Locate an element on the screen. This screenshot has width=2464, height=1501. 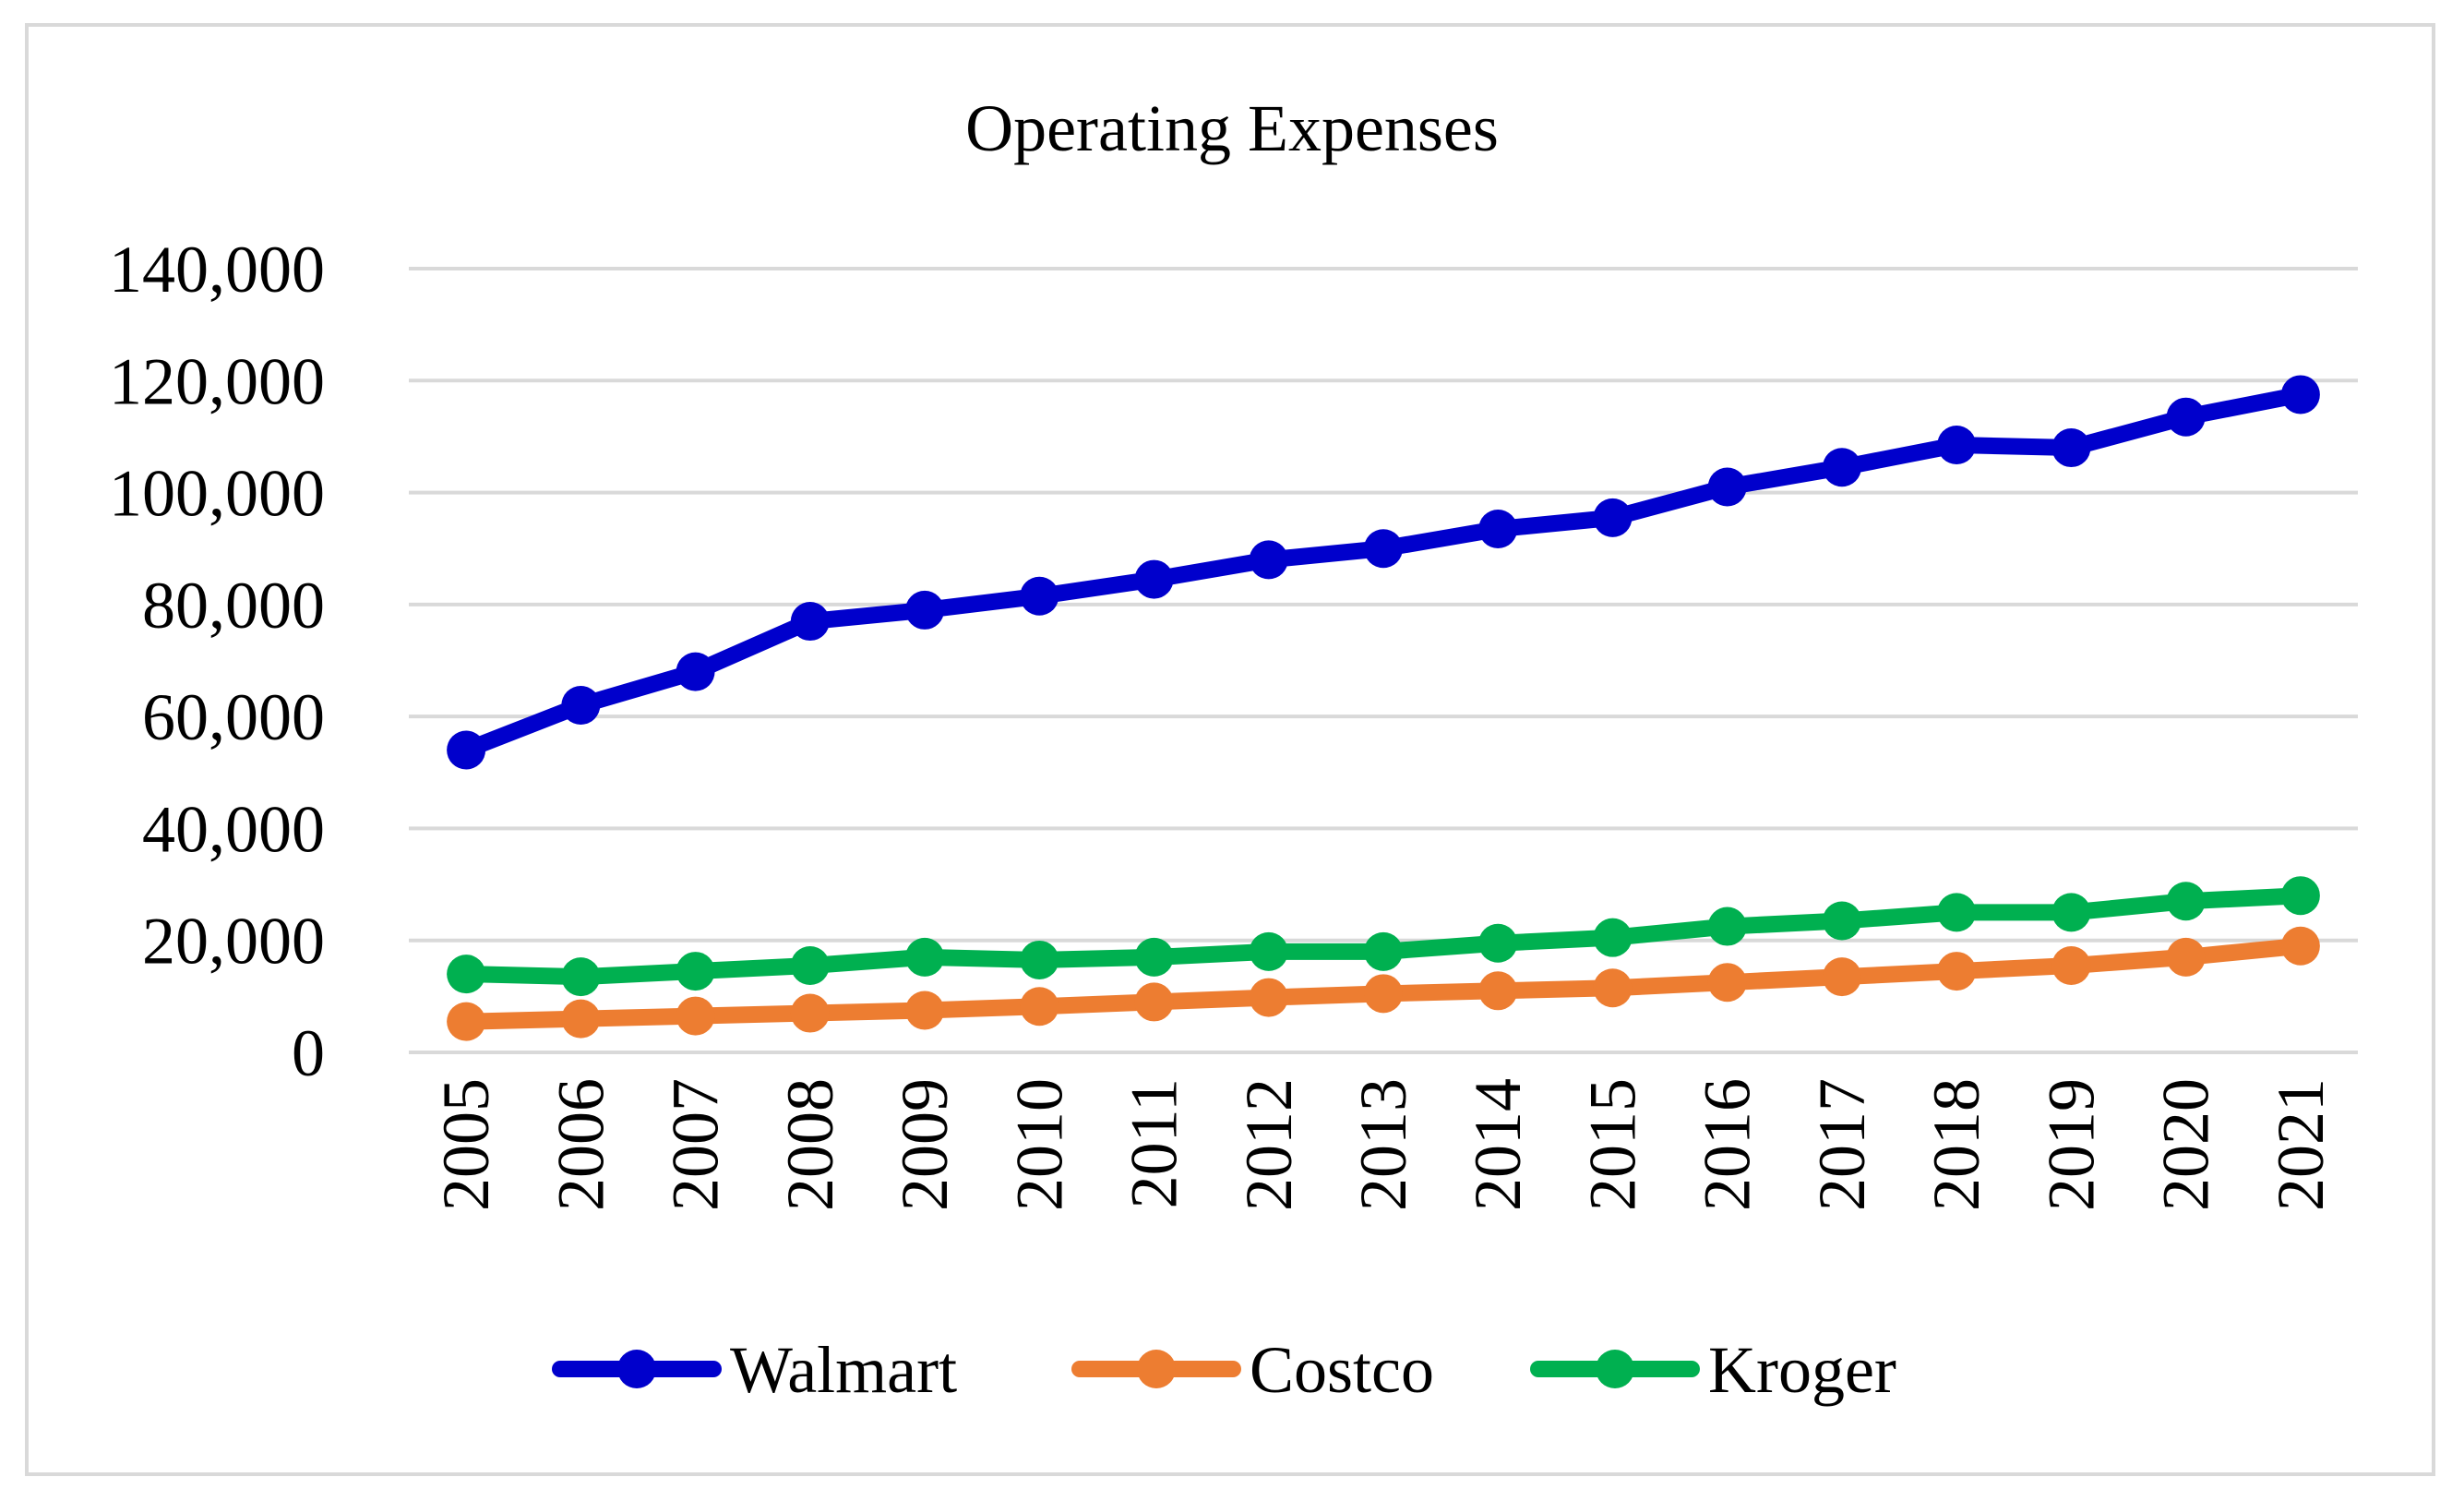
series-costco is located at coordinates (1383, 983).